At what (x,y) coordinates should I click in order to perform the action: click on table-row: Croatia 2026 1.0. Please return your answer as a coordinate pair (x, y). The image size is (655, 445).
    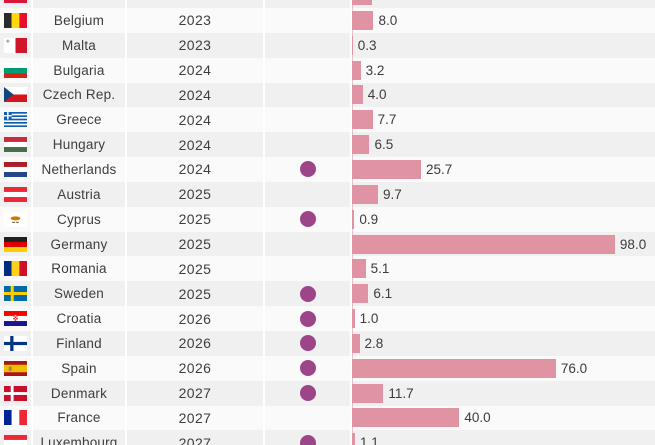
    Looking at the image, I should click on (327, 318).